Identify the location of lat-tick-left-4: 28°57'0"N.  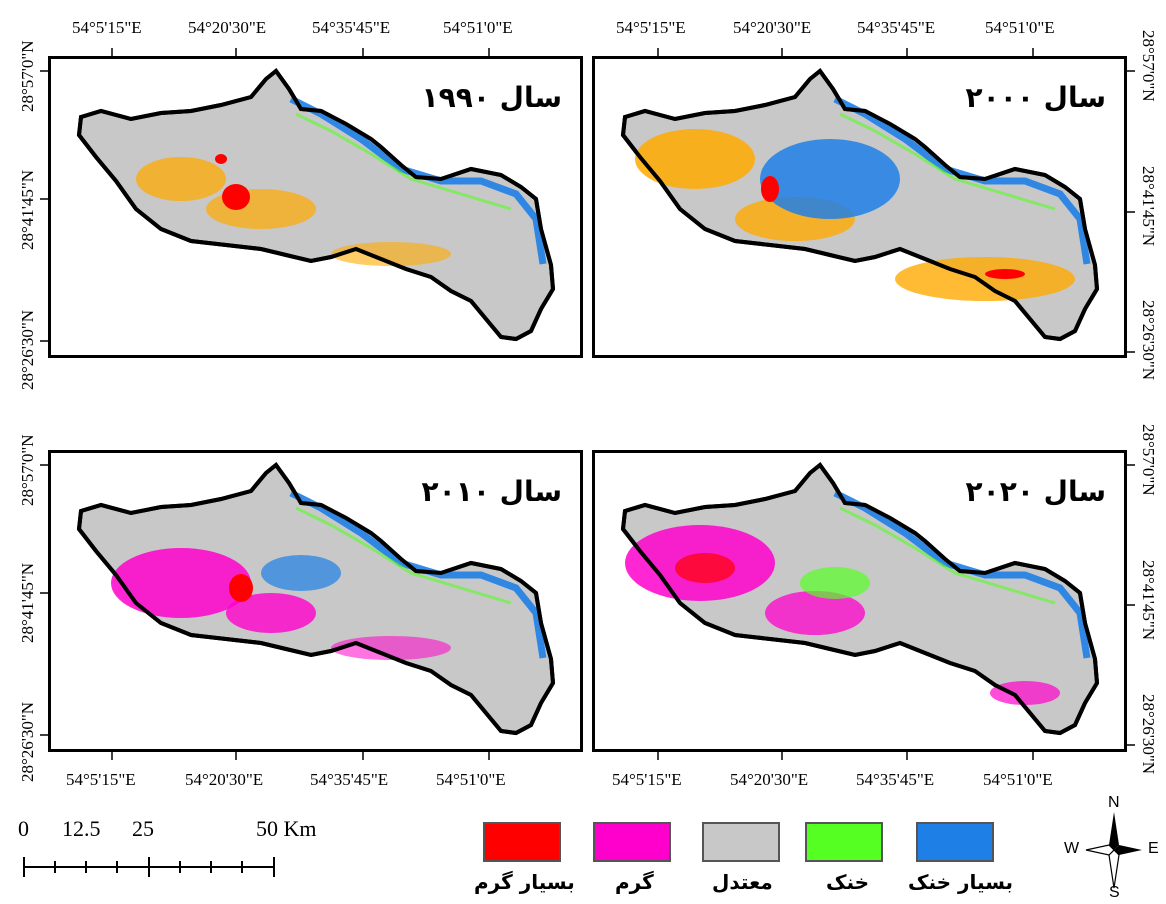
(27, 470).